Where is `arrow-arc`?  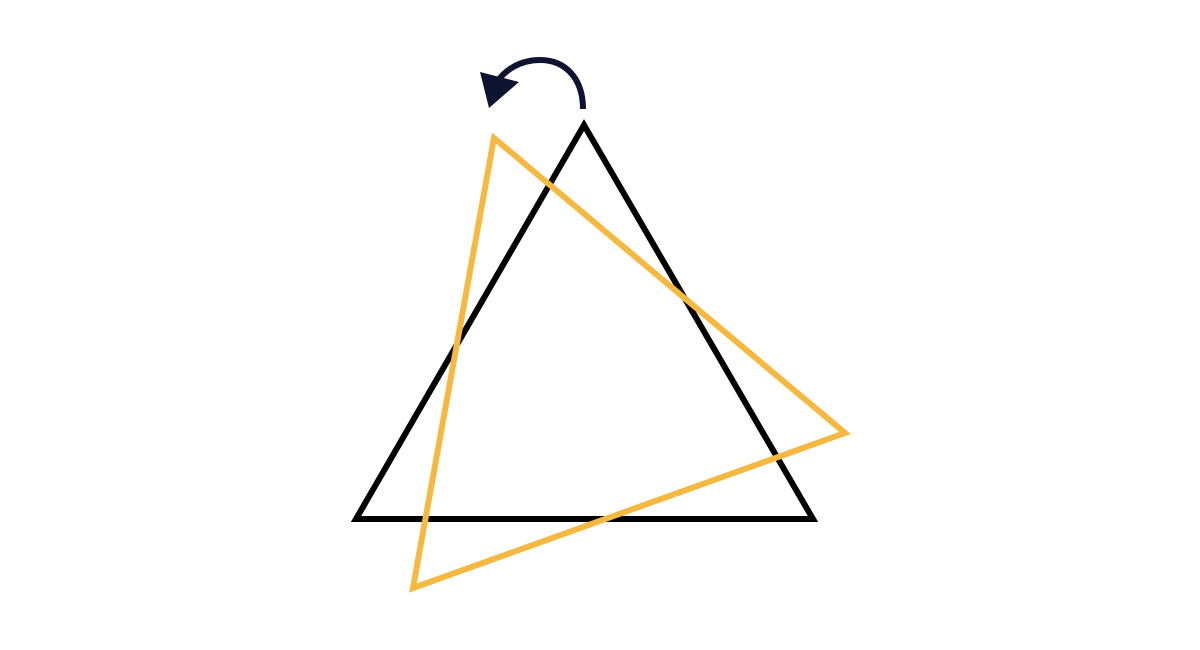
arrow-arc is located at coordinates (540, 83).